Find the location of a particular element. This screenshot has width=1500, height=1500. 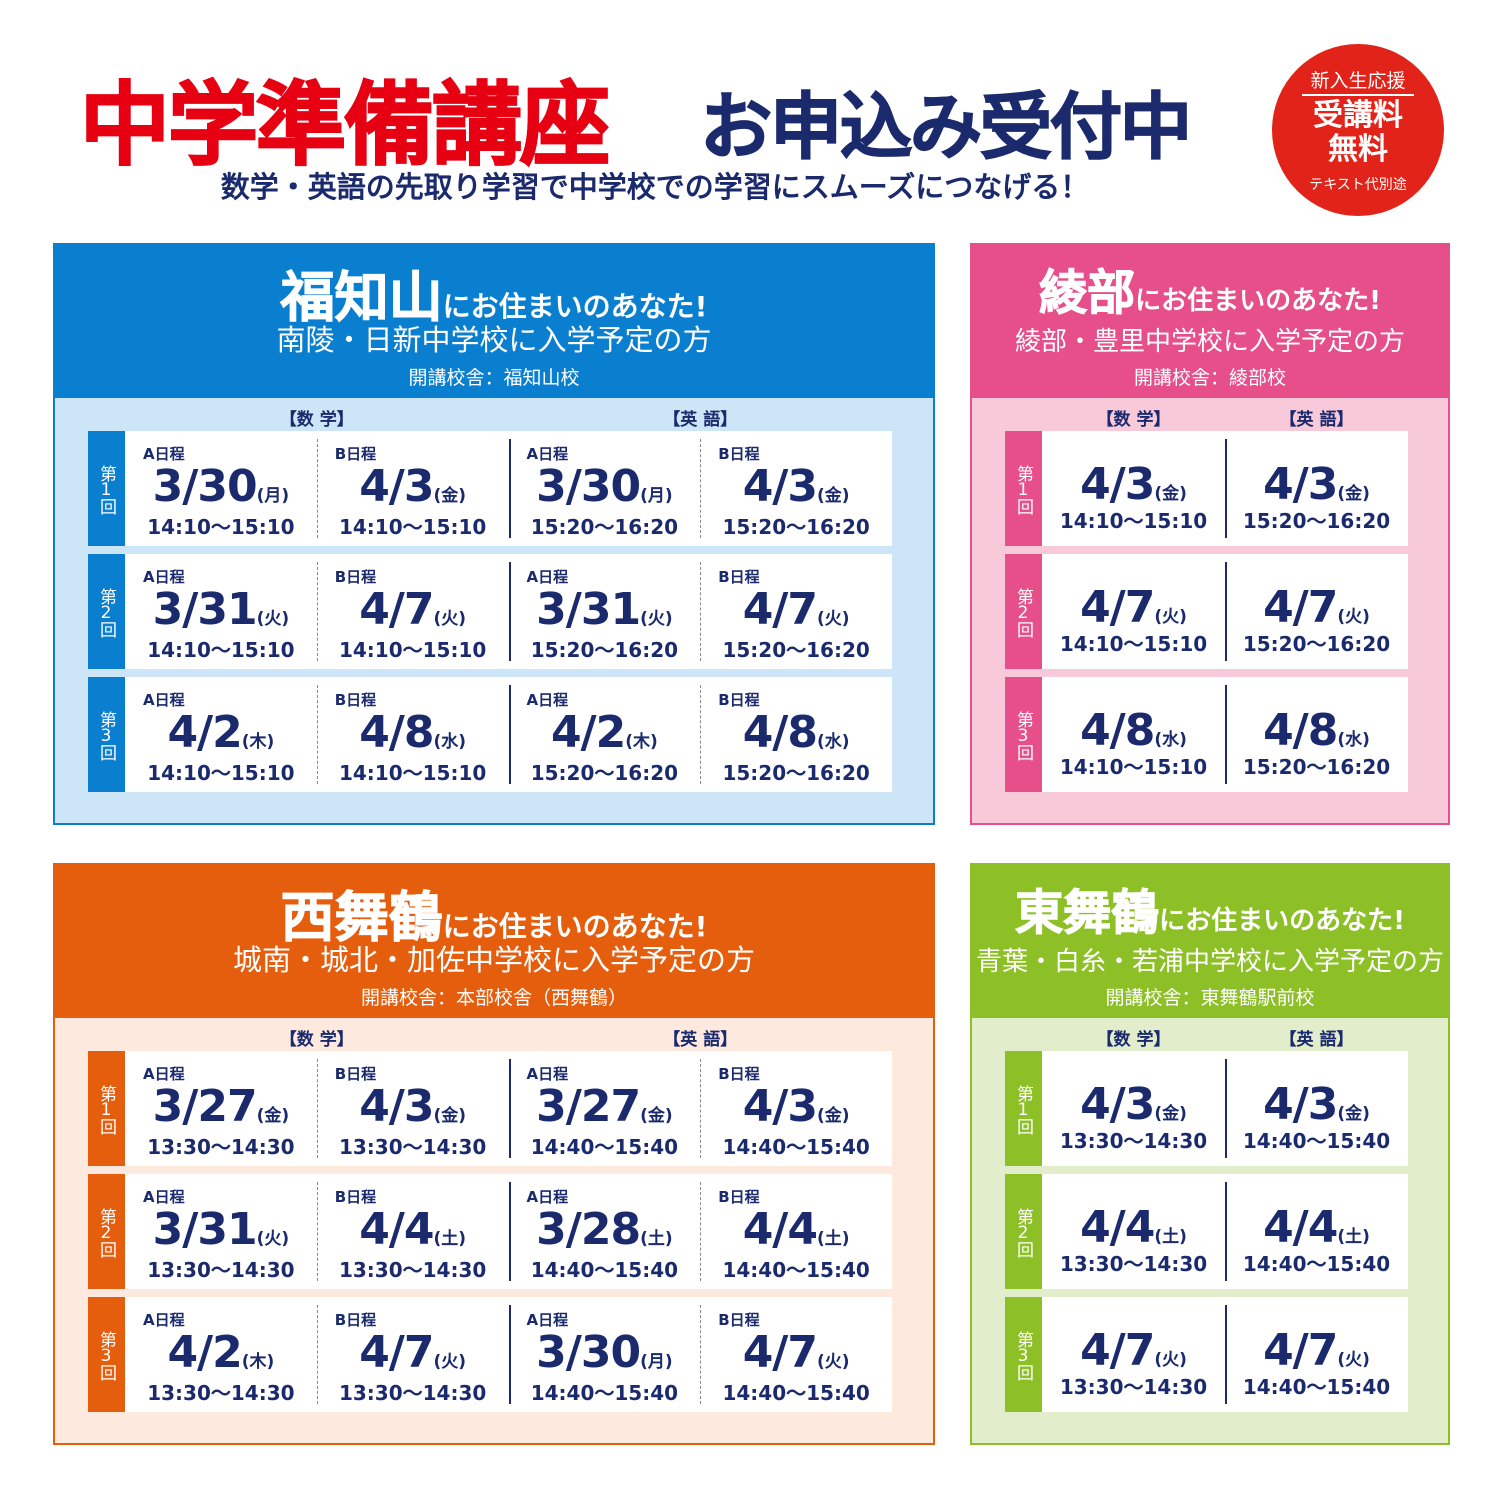

round-label: 第1回 is located at coordinates (1023, 1108).